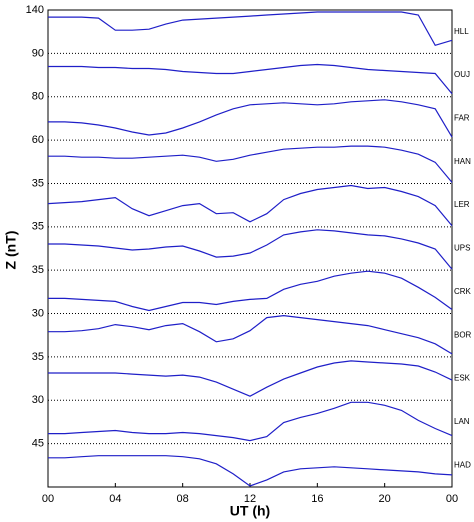 The width and height of the screenshot is (474, 522). I want to click on y-tick-label: 60, so click(38, 140).